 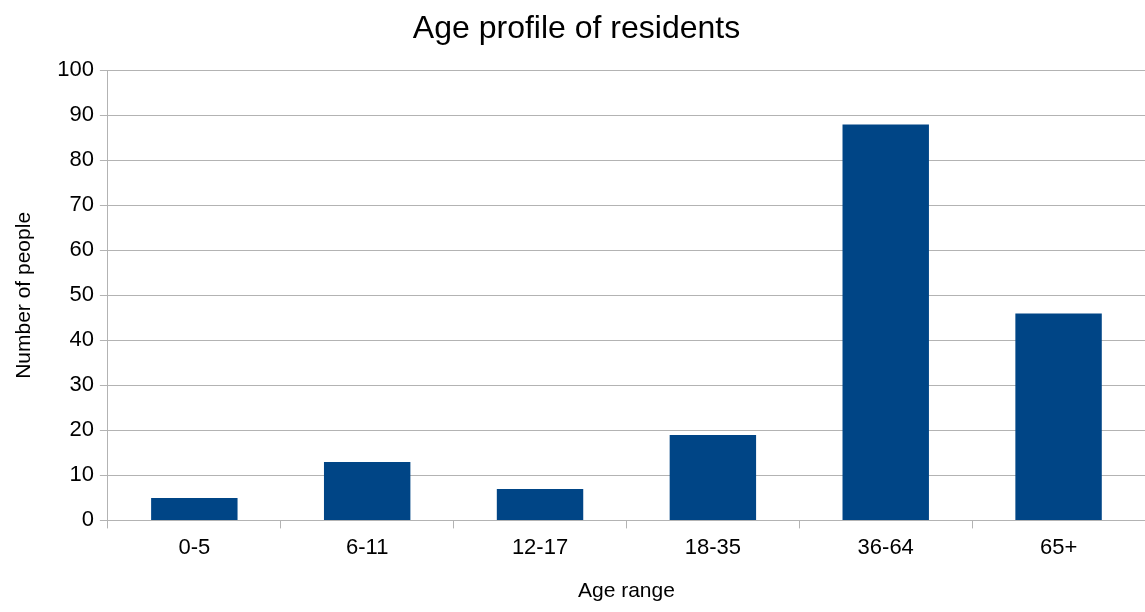 What do you see at coordinates (626, 590) in the screenshot?
I see `x-axis-title: Age range` at bounding box center [626, 590].